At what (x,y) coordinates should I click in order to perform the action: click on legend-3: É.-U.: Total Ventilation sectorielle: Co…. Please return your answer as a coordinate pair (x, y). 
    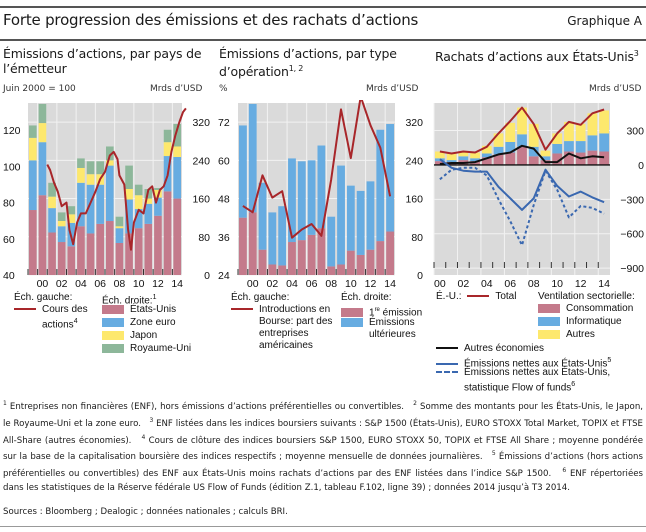
    Looking at the image, I should click on (541, 342).